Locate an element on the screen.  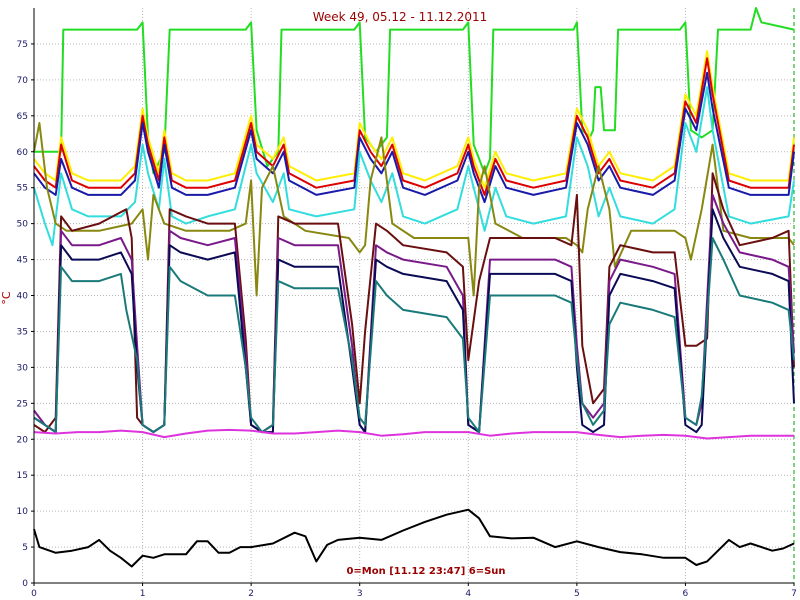
y-tick-label: 70 is located at coordinates (23, 81).